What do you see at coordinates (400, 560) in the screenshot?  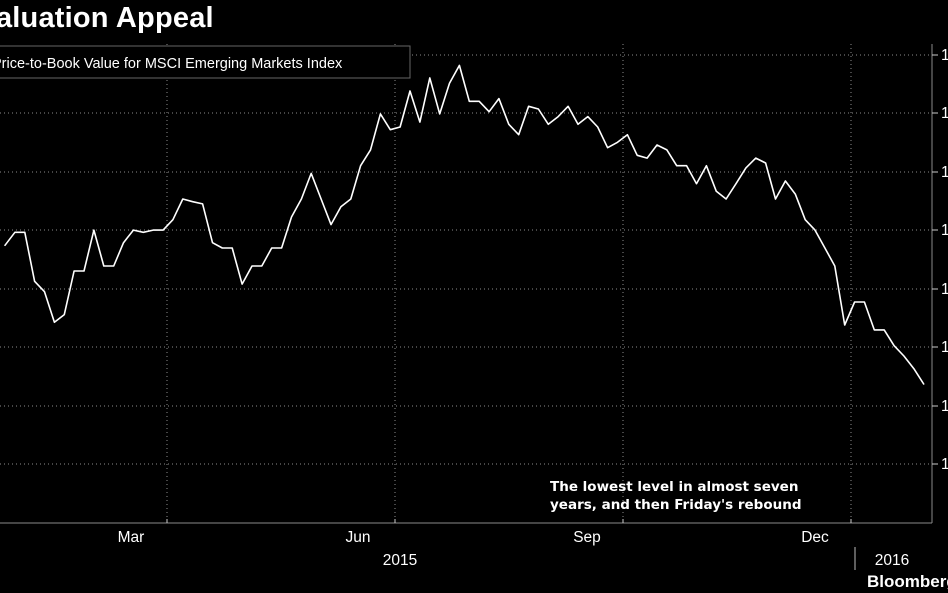 I see `year-label-2015: 2015` at bounding box center [400, 560].